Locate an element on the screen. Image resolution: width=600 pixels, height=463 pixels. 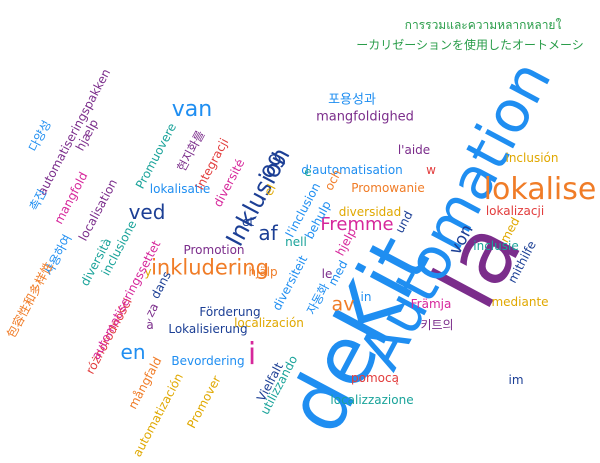
cloud-word: av is located at coordinates (343, 304).